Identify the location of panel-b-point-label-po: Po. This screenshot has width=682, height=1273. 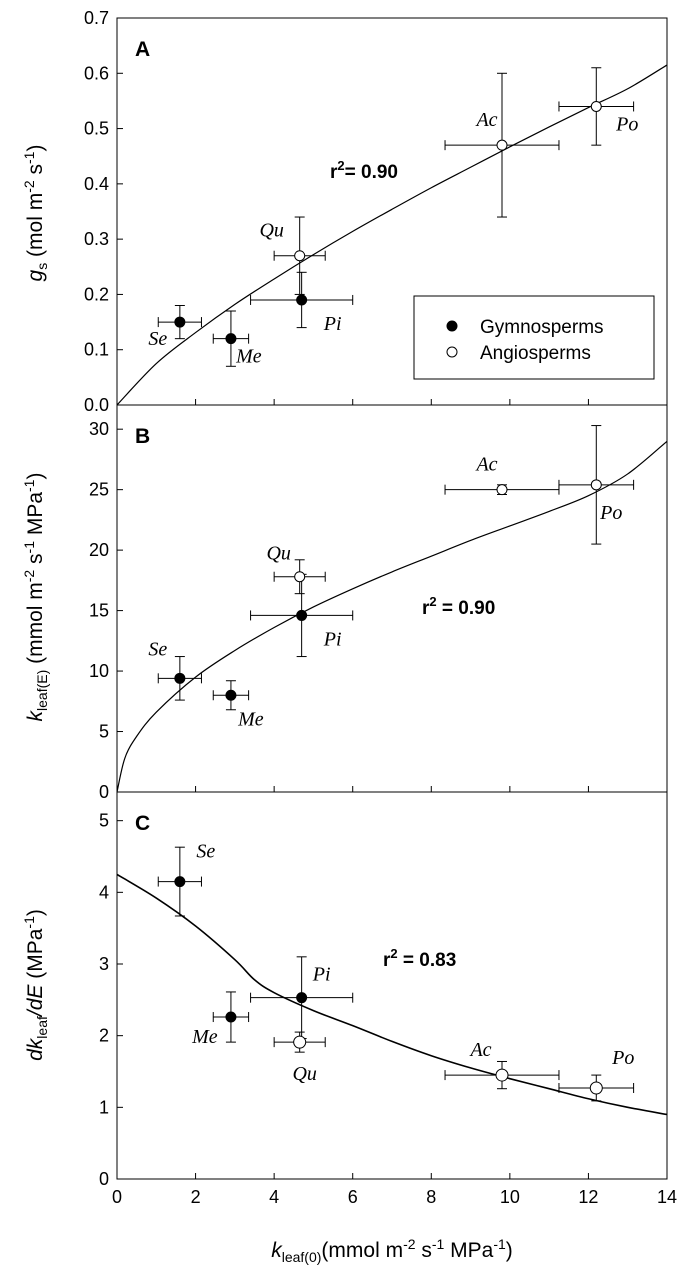
(610, 513).